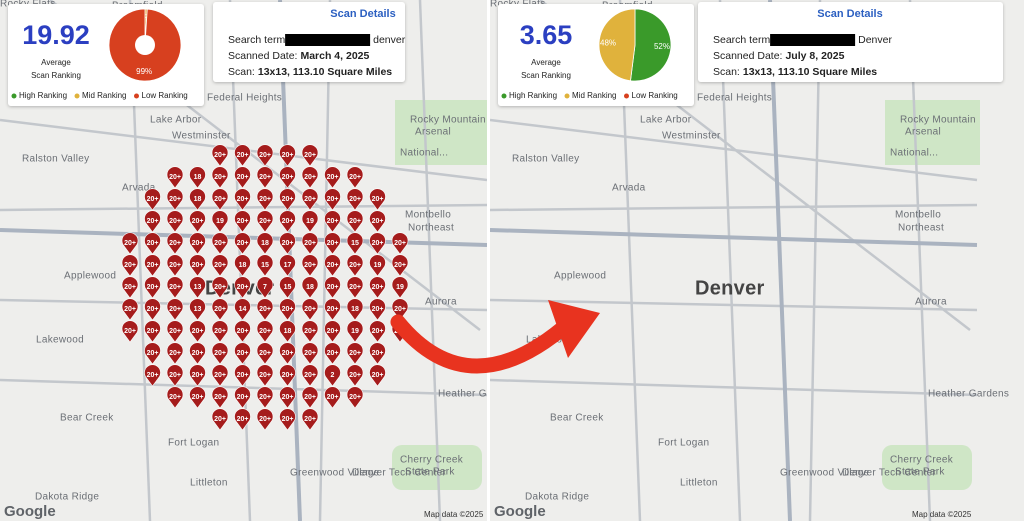 The image size is (1024, 526). Describe the element at coordinates (574, 329) in the screenshot. I see `arrow-head` at that location.